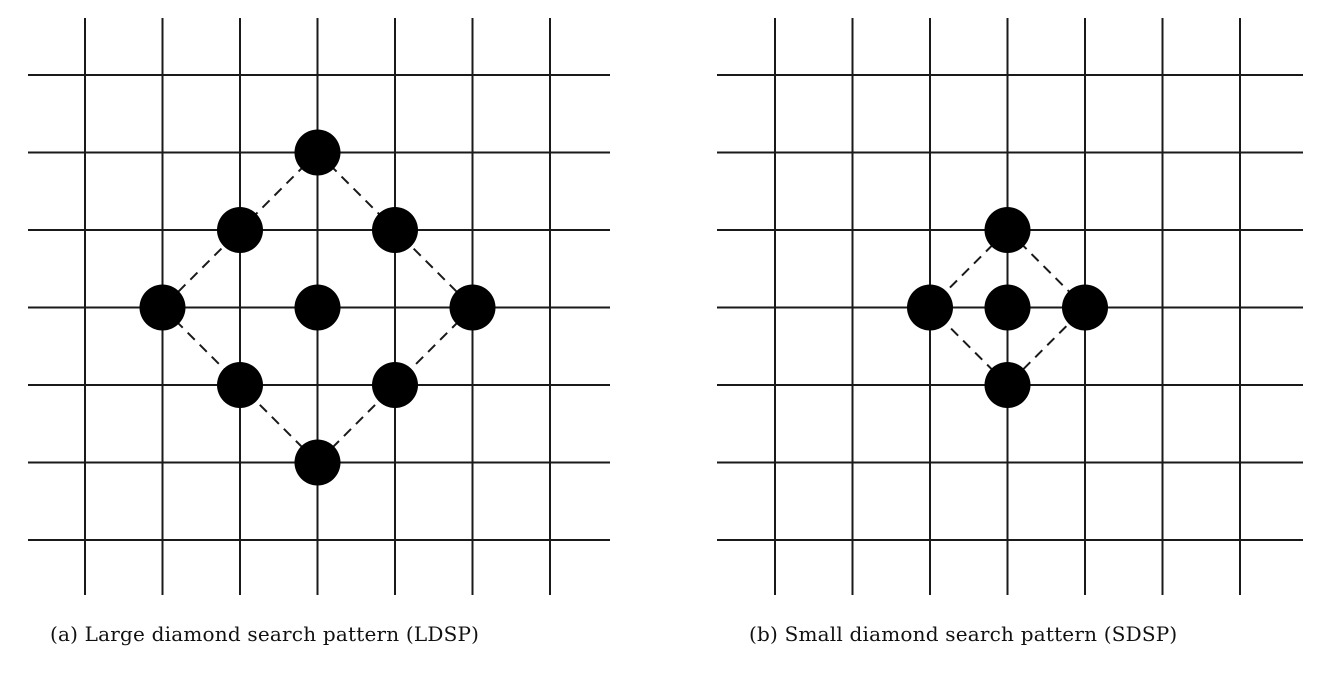  Describe the element at coordinates (963, 634) in the screenshot. I see `sdsp-caption: (b) Small diamond search pattern (SDSP)` at that location.